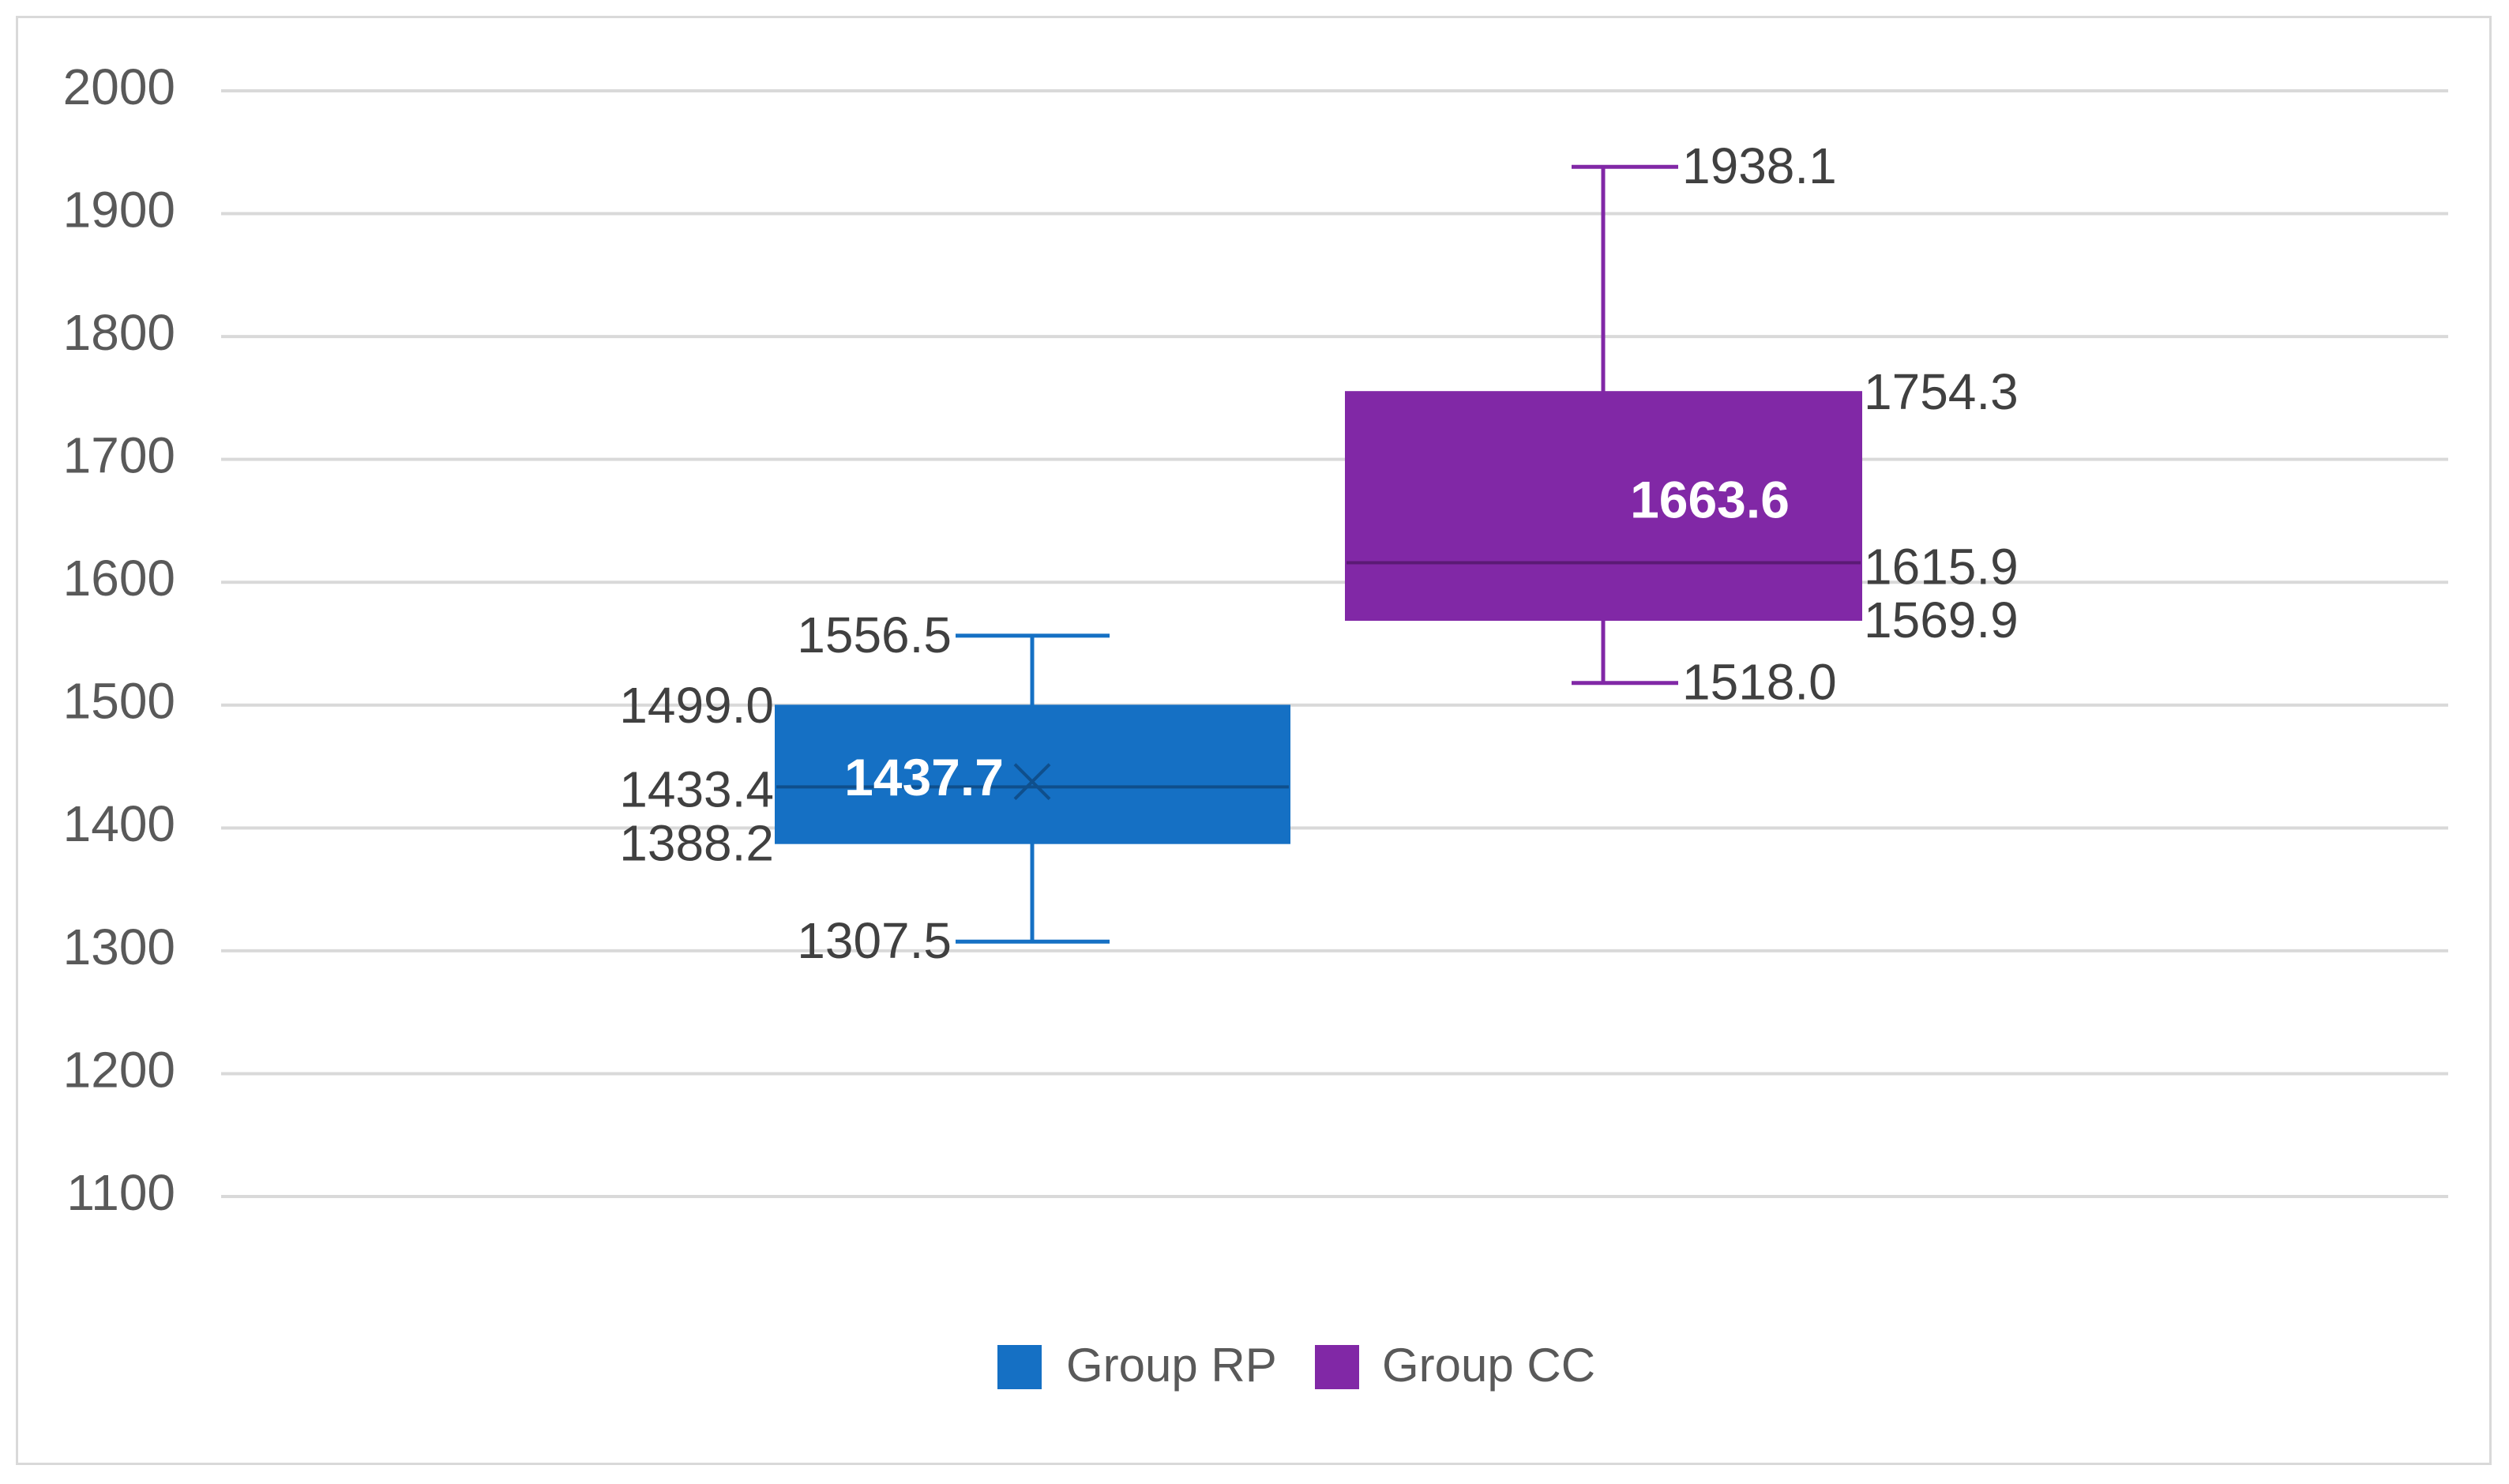 Image resolution: width=2509 pixels, height=1484 pixels. What do you see at coordinates (1489, 1365) in the screenshot?
I see `legend-label-group-cc: Group CC` at bounding box center [1489, 1365].